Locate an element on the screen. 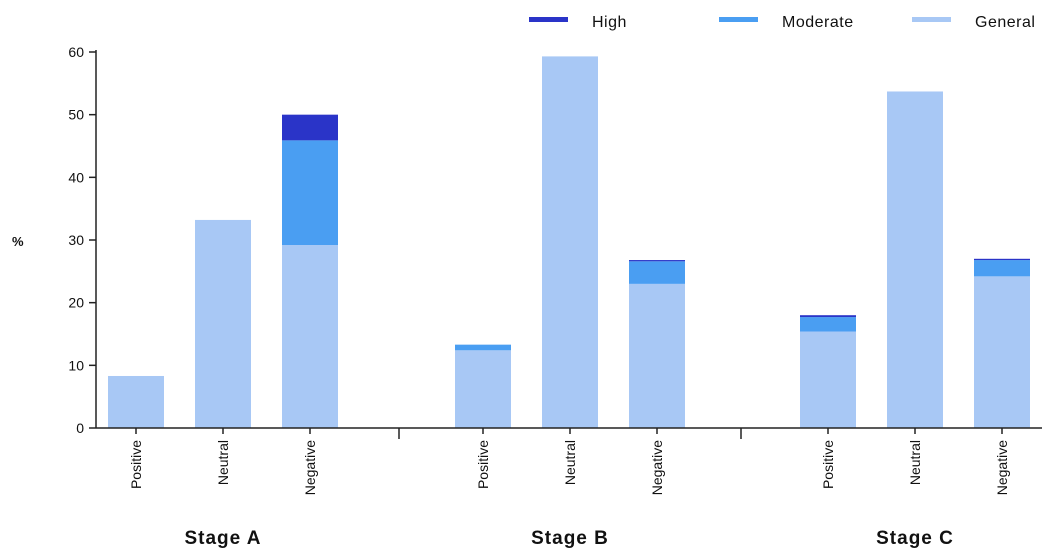  bar-stage-b-negative-general is located at coordinates (657, 355).